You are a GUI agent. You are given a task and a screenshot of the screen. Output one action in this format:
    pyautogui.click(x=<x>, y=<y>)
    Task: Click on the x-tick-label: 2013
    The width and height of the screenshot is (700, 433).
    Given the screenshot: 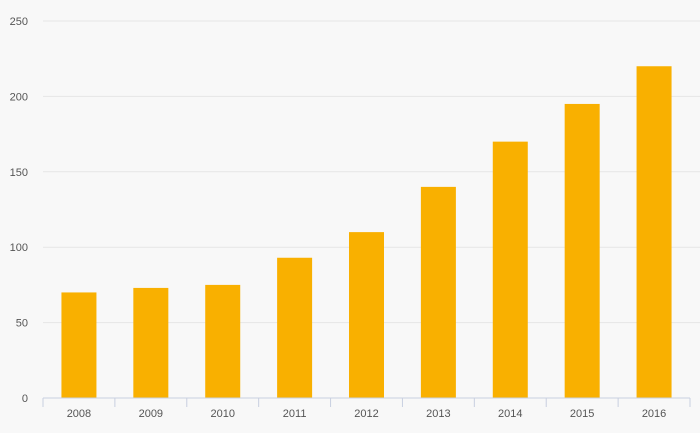 What is the action you would take?
    pyautogui.click(x=438, y=414)
    